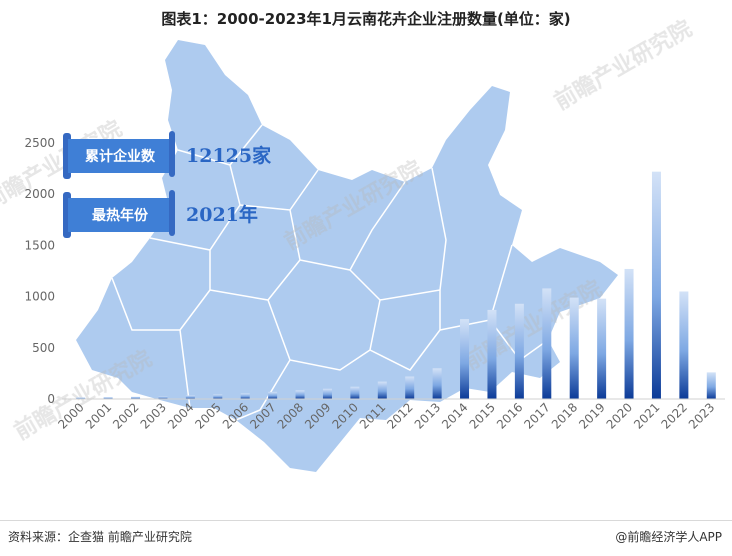 This screenshot has height=556, width=732. What do you see at coordinates (536, 415) in the screenshot?
I see `x-tick-label: 2017` at bounding box center [536, 415].